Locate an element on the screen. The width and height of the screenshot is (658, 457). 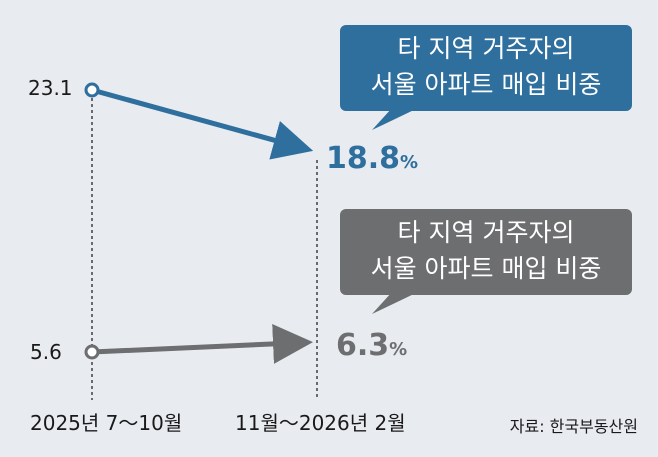
end-value-label: 18.8% is located at coordinates (372, 158).